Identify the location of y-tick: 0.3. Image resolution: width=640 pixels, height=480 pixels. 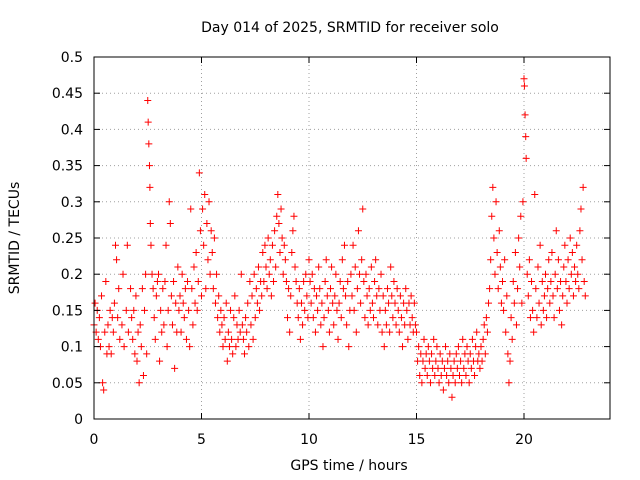
(335, 203).